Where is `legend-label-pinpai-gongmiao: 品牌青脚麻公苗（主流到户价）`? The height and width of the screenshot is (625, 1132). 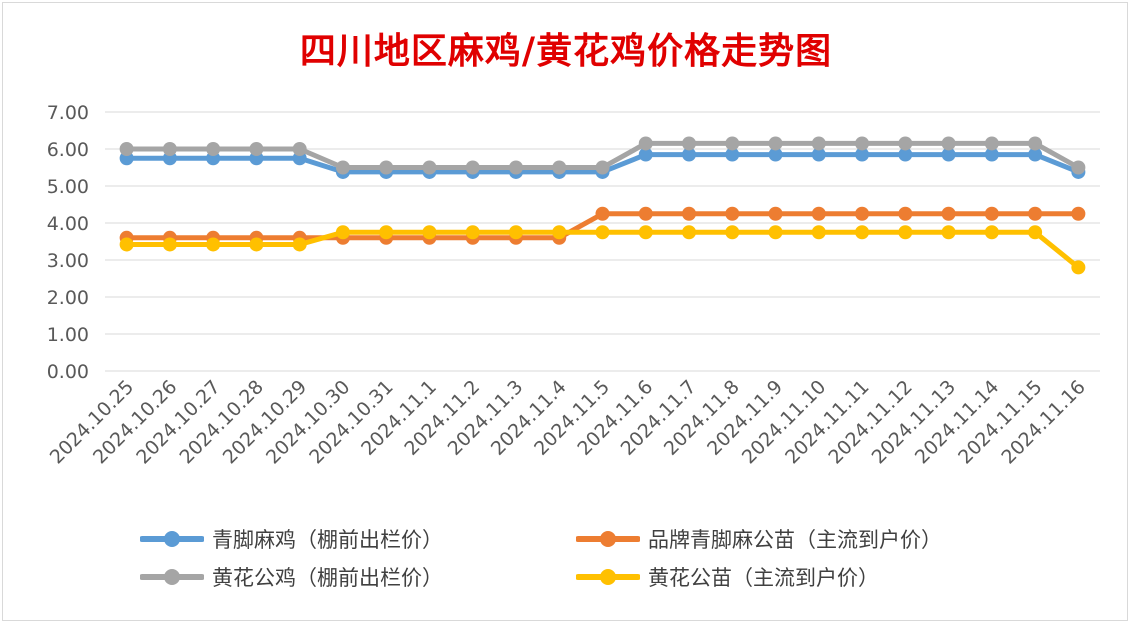
legend-label-pinpai-gongmiao: 品牌青脚麻公苗（主流到户价） is located at coordinates (795, 540).